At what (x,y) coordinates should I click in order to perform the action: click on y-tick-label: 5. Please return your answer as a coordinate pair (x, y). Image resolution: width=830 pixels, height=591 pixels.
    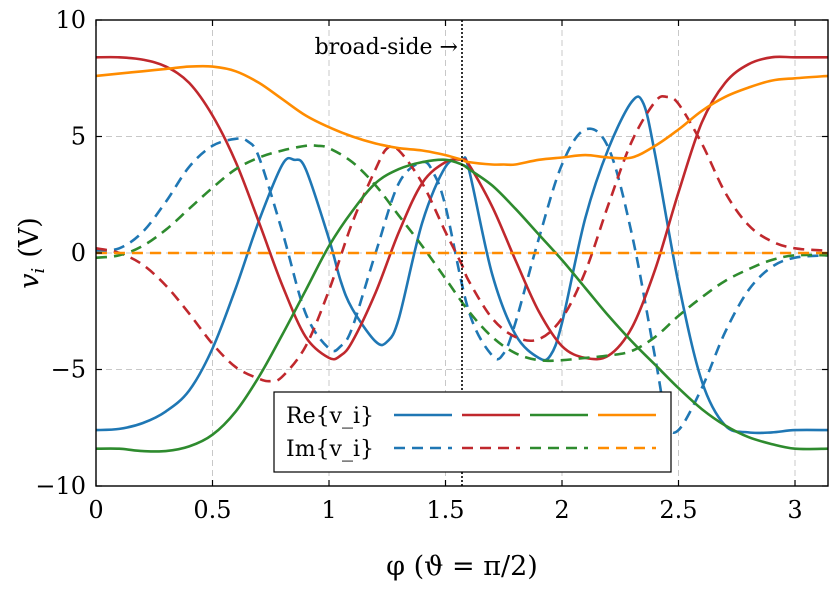
    Looking at the image, I should click on (78, 137).